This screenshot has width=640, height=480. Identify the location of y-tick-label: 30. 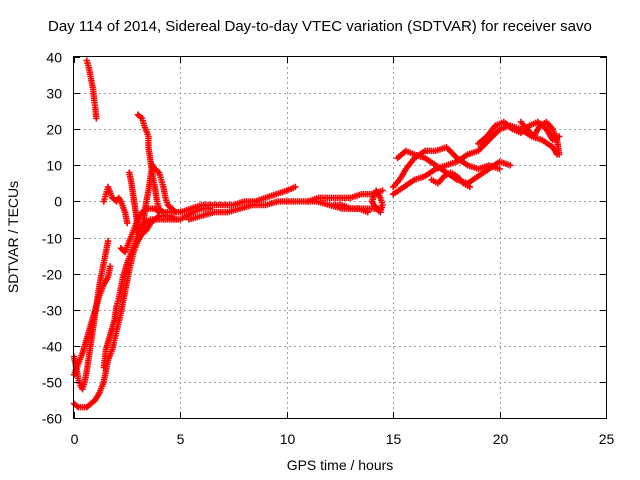
(54, 94).